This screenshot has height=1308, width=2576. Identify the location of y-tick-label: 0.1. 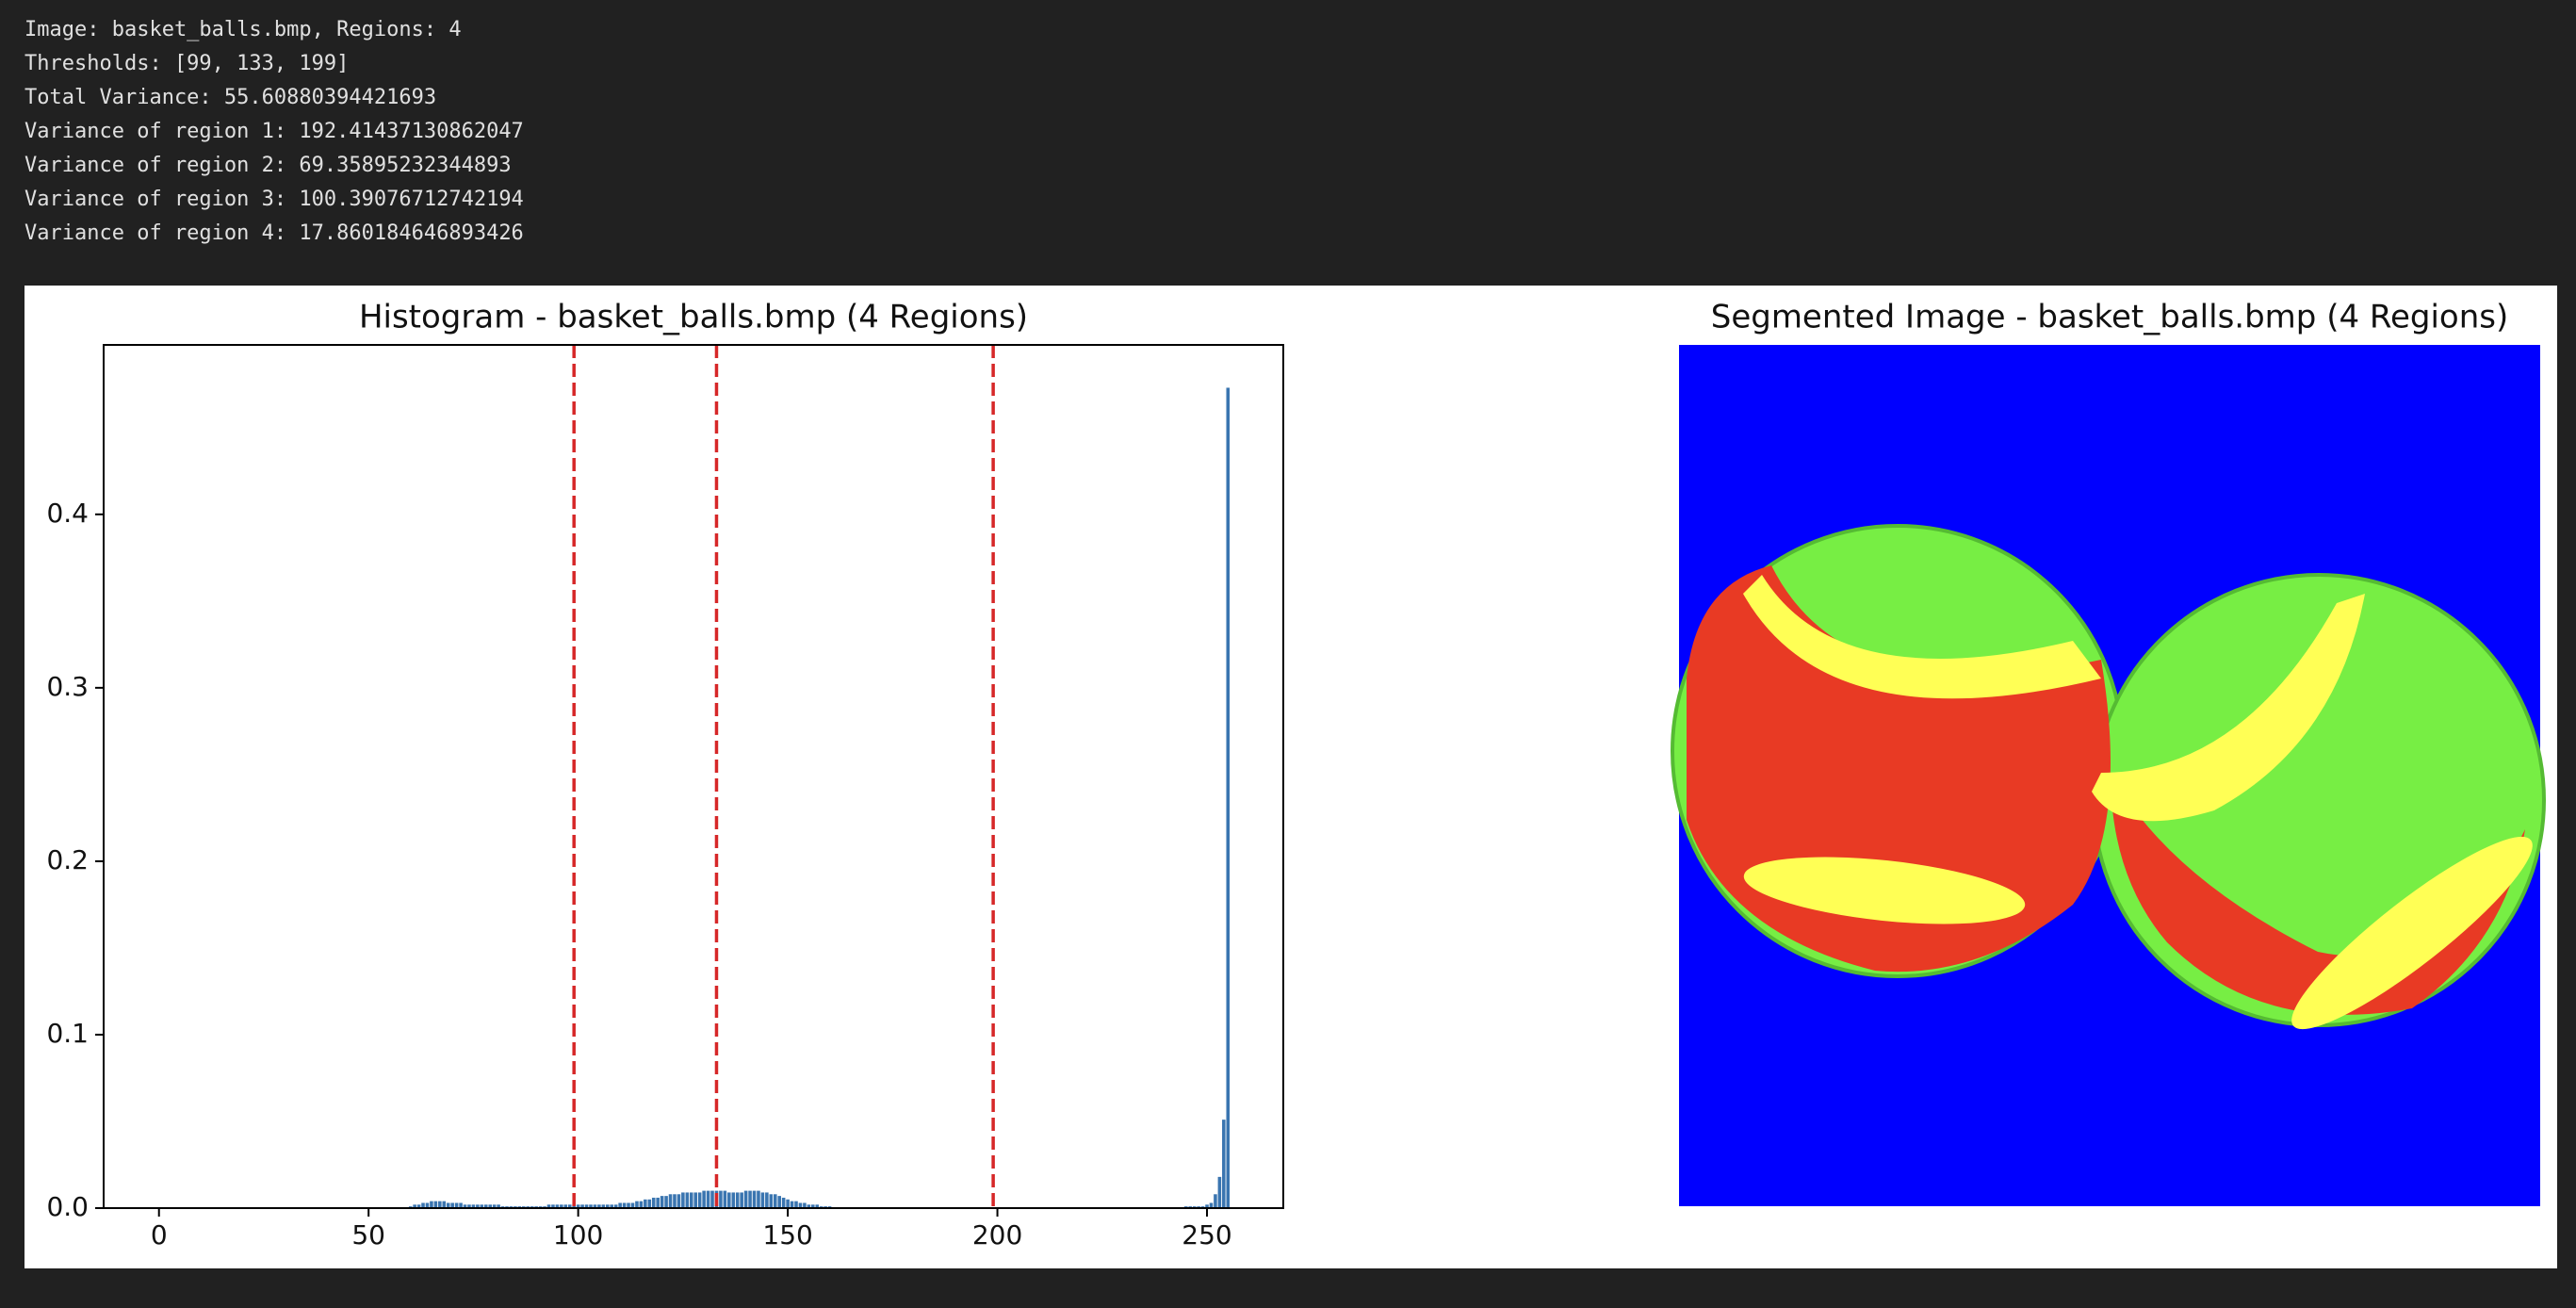
(67, 1033).